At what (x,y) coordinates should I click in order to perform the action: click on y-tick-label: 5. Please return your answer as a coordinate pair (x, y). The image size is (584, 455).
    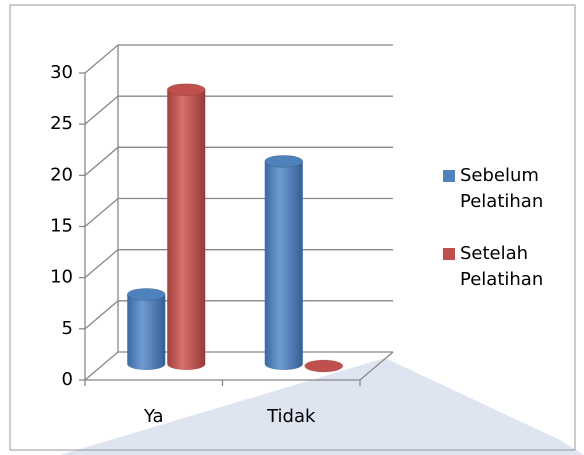
    Looking at the image, I should click on (67, 328).